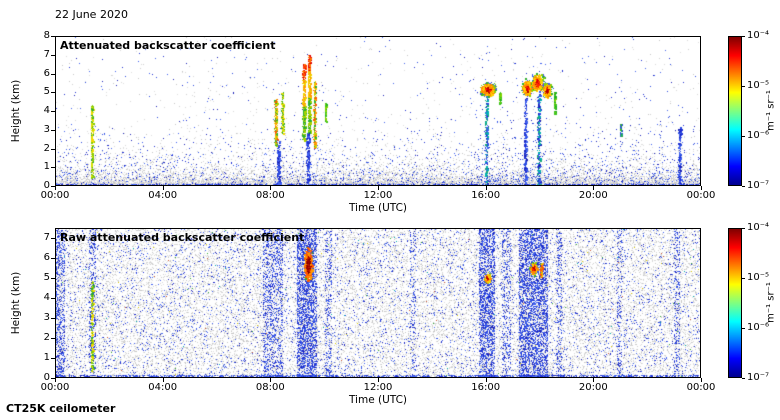 The height and width of the screenshot is (420, 780). What do you see at coordinates (378, 208) in the screenshot?
I see `x-axis-label-top: Time (UTC)` at bounding box center [378, 208].